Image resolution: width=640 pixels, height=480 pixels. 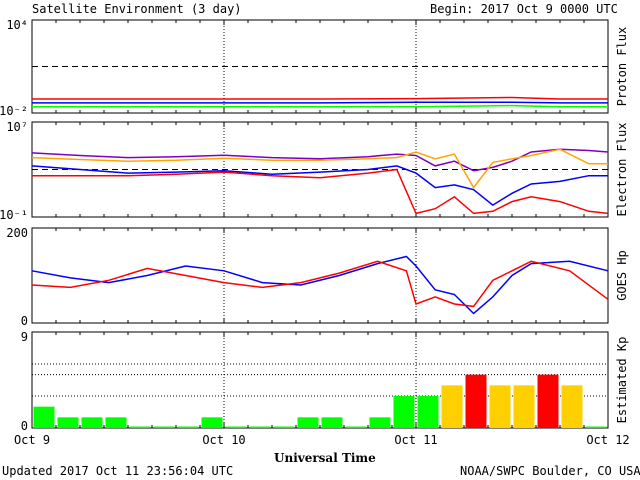 What do you see at coordinates (320, 106) in the screenshot?
I see `series-line-green` at bounding box center [320, 106].